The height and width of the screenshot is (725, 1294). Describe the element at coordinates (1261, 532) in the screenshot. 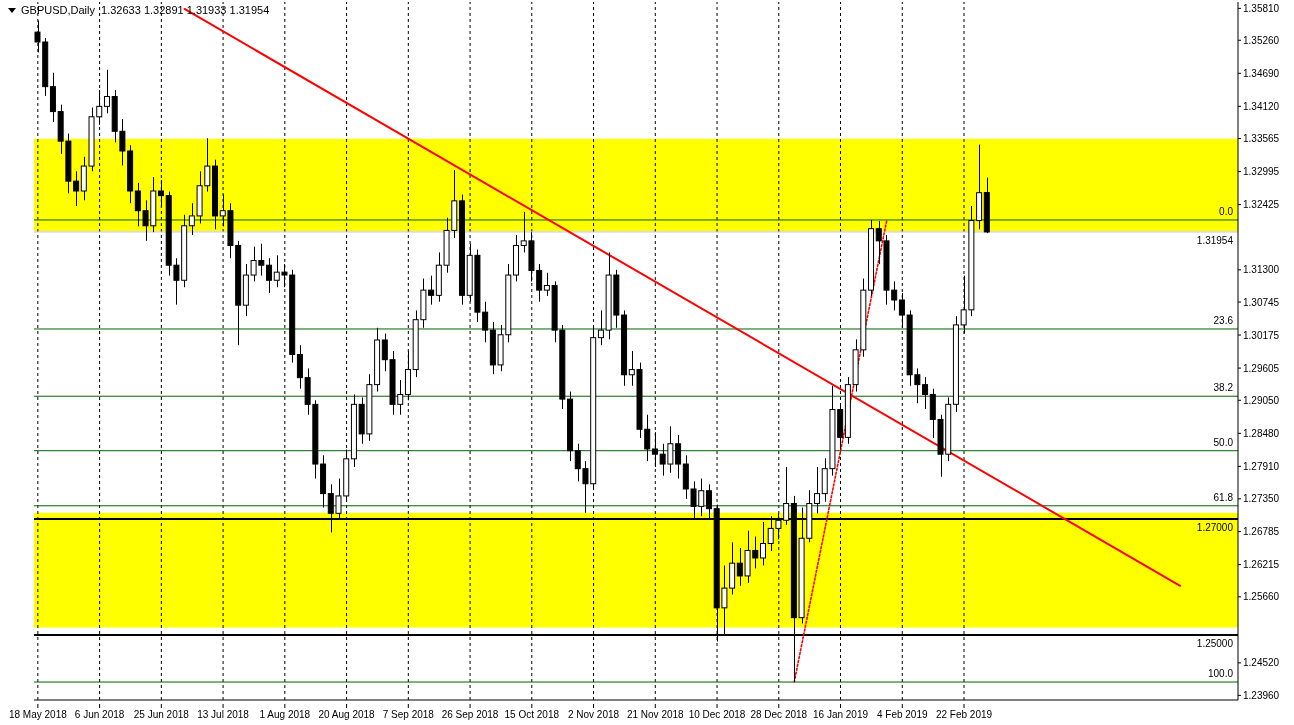

I see `y-tick-label: 1.26785` at that location.